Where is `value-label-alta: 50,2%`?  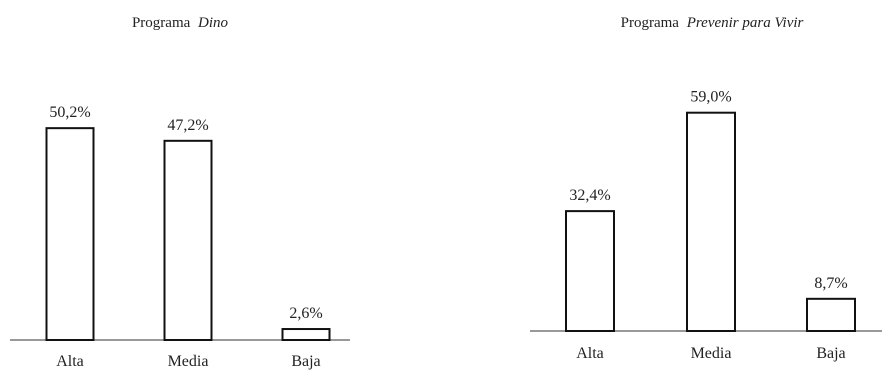 value-label-alta: 50,2% is located at coordinates (69, 112).